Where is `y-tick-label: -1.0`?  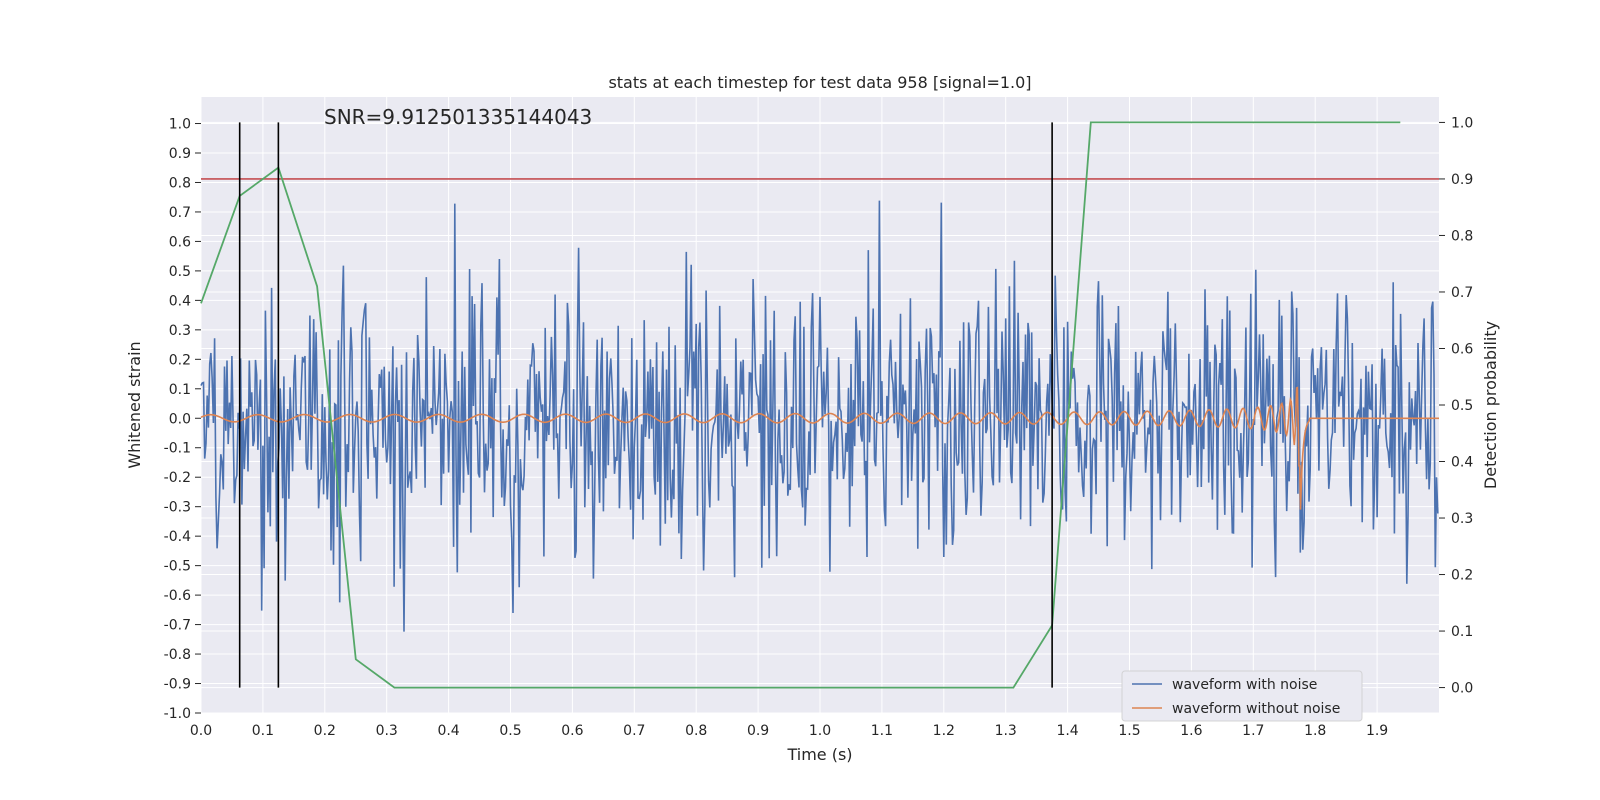
y-tick-label: -1.0 is located at coordinates (177, 714).